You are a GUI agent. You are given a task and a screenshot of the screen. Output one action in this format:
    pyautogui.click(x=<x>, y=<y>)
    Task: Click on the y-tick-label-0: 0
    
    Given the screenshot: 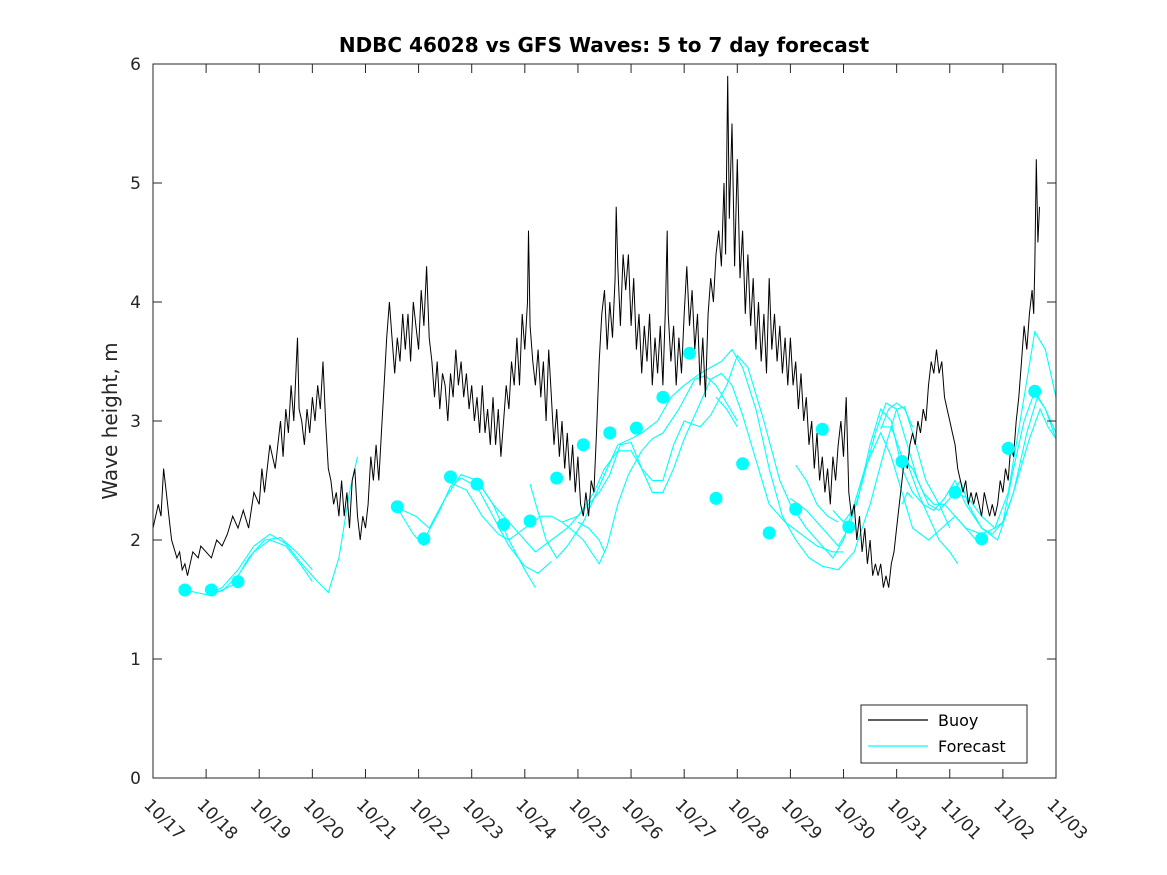 What is the action you would take?
    pyautogui.click(x=135, y=779)
    